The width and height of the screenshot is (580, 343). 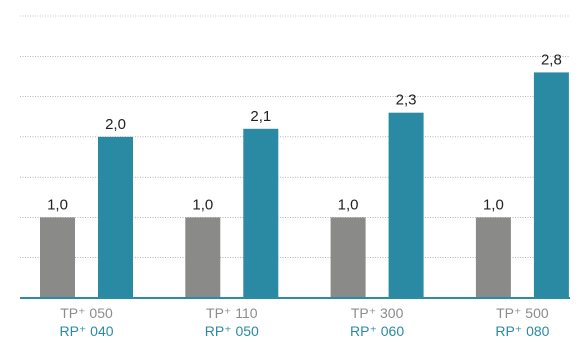 I want to click on data-label: 2,0, so click(x=115, y=124).